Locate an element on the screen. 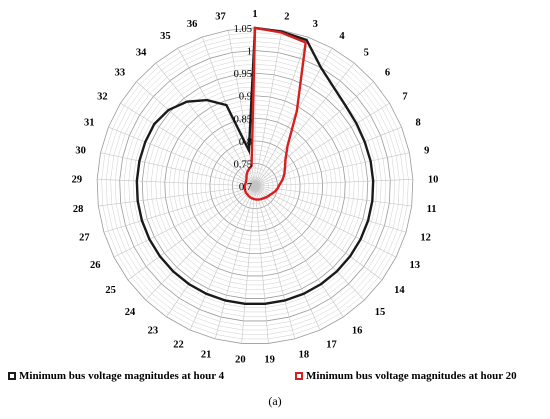 This screenshot has width=550, height=419. category-label: 14 is located at coordinates (399, 290).